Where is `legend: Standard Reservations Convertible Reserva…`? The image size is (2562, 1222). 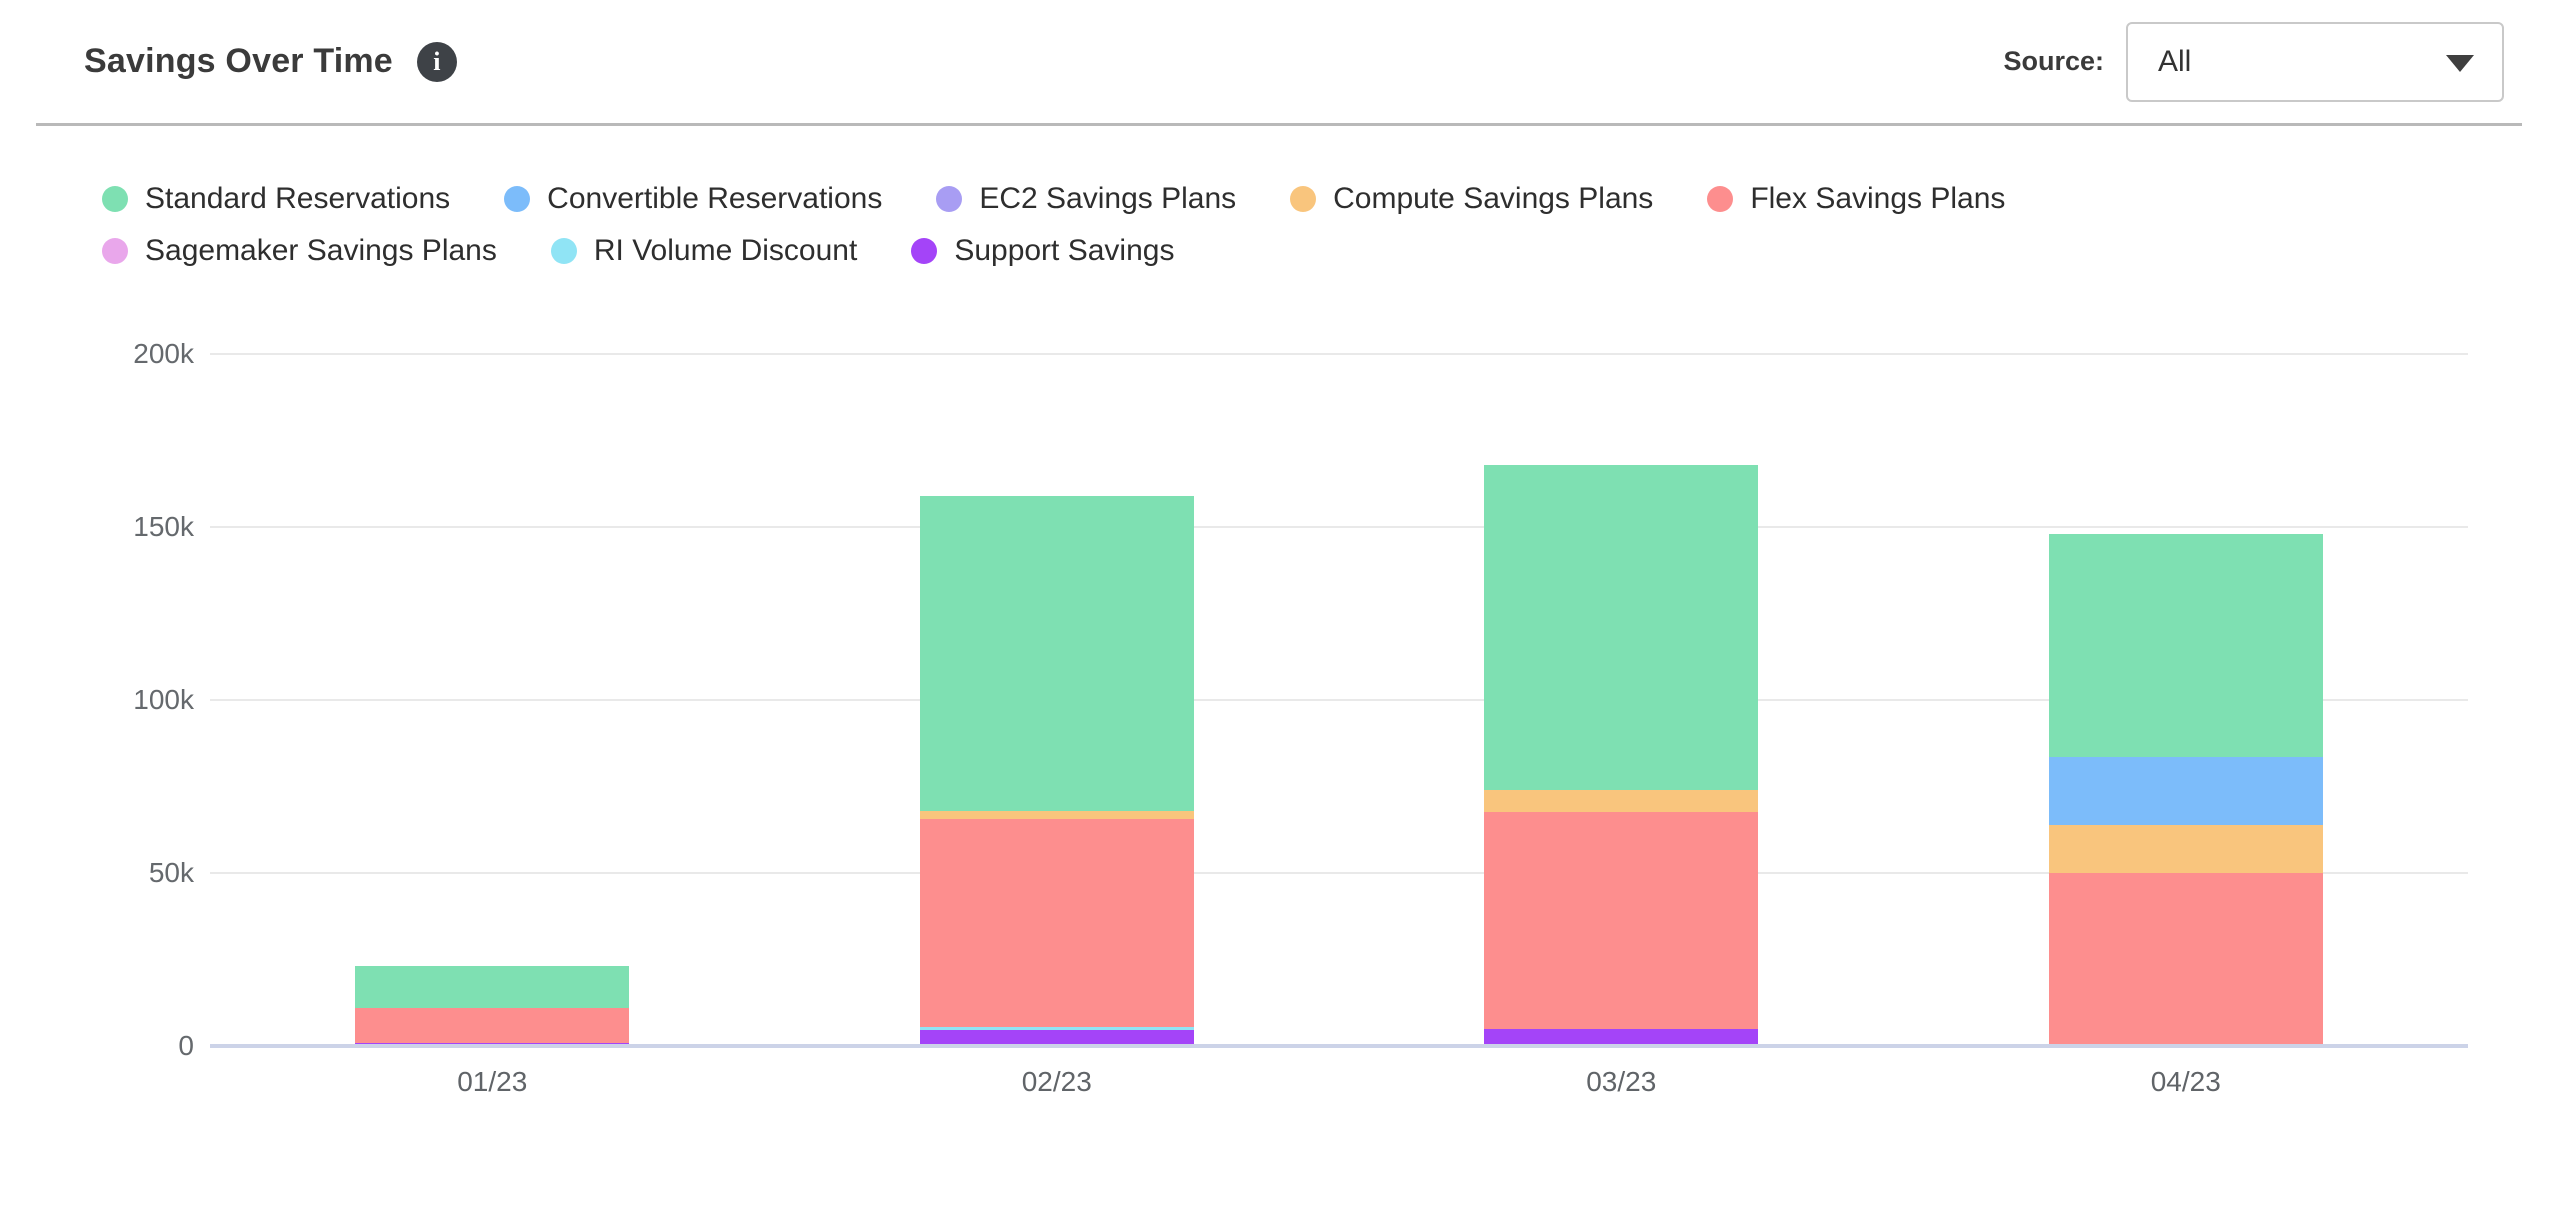
legend: Standard Reservations Convertible Reserva… is located at coordinates (1182, 225).